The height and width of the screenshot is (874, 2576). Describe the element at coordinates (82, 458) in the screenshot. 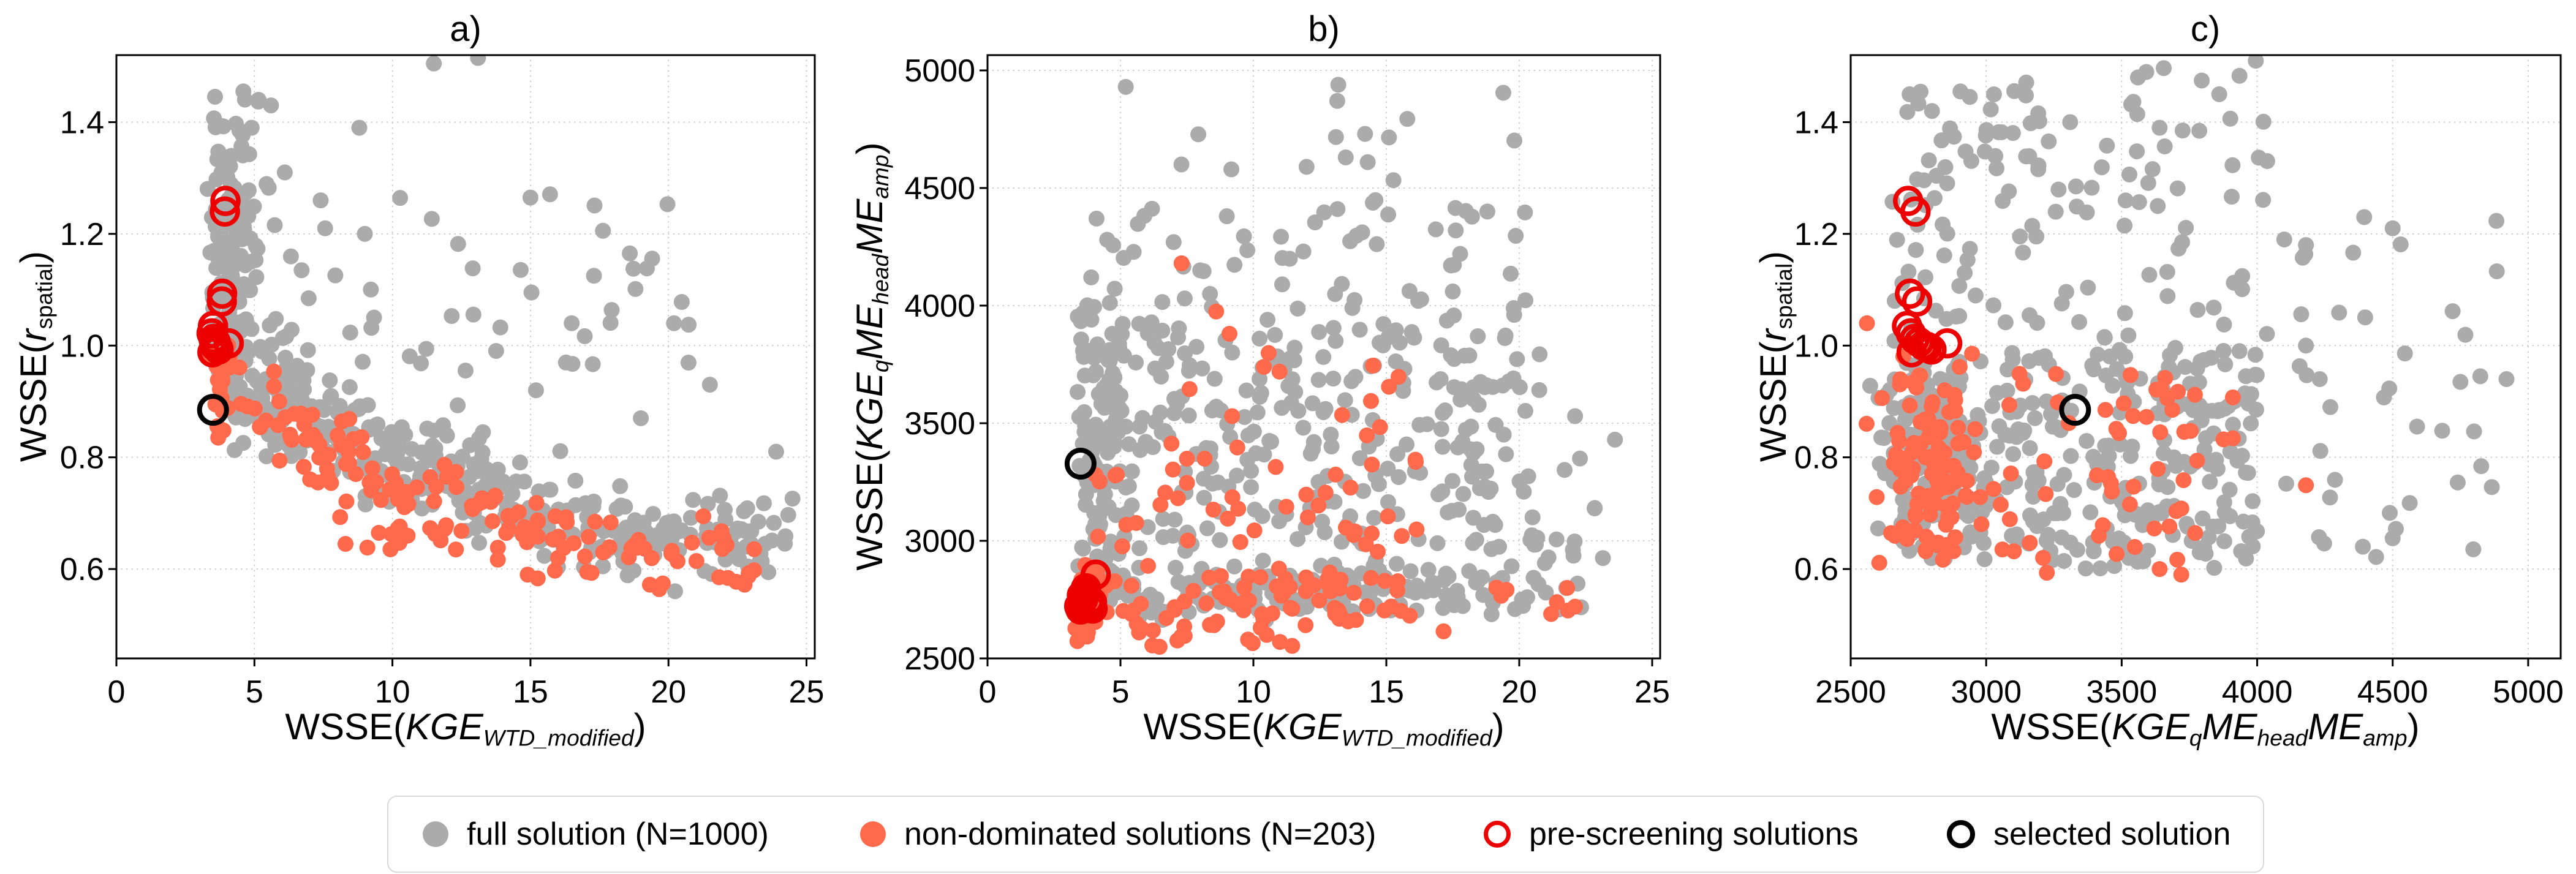

I see `y-tick-label: 0.8` at that location.